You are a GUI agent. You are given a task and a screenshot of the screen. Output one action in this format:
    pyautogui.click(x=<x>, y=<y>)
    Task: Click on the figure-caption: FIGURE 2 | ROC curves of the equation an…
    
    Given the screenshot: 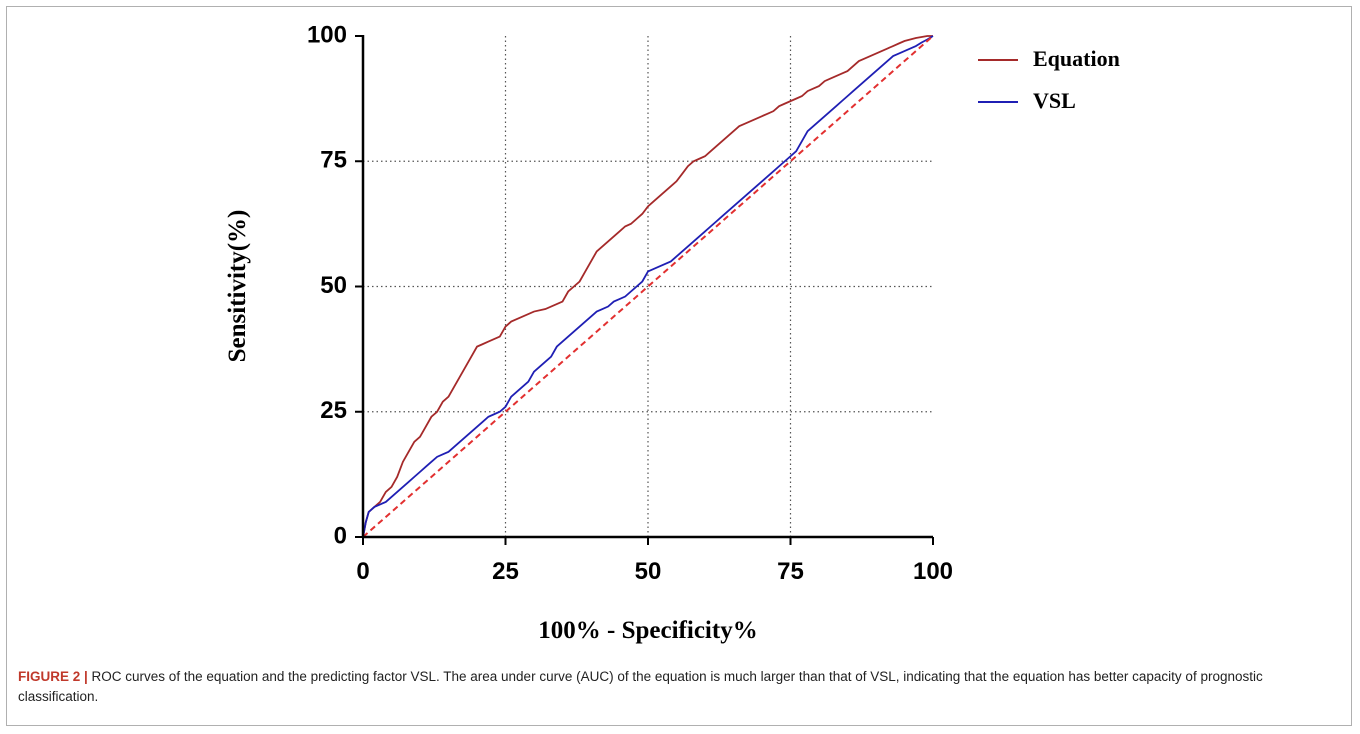 What is the action you would take?
    pyautogui.click(x=678, y=687)
    